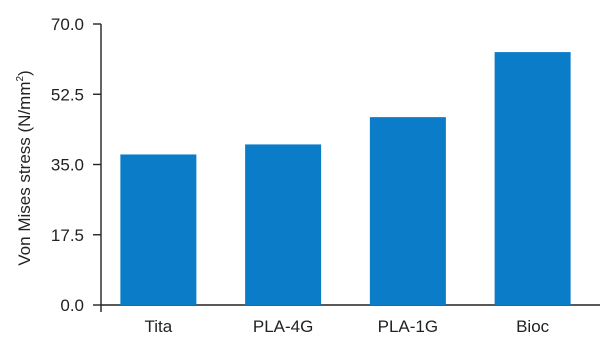 The image size is (611, 340). What do you see at coordinates (283, 326) in the screenshot?
I see `x-tick-label: PLA-4G` at bounding box center [283, 326].